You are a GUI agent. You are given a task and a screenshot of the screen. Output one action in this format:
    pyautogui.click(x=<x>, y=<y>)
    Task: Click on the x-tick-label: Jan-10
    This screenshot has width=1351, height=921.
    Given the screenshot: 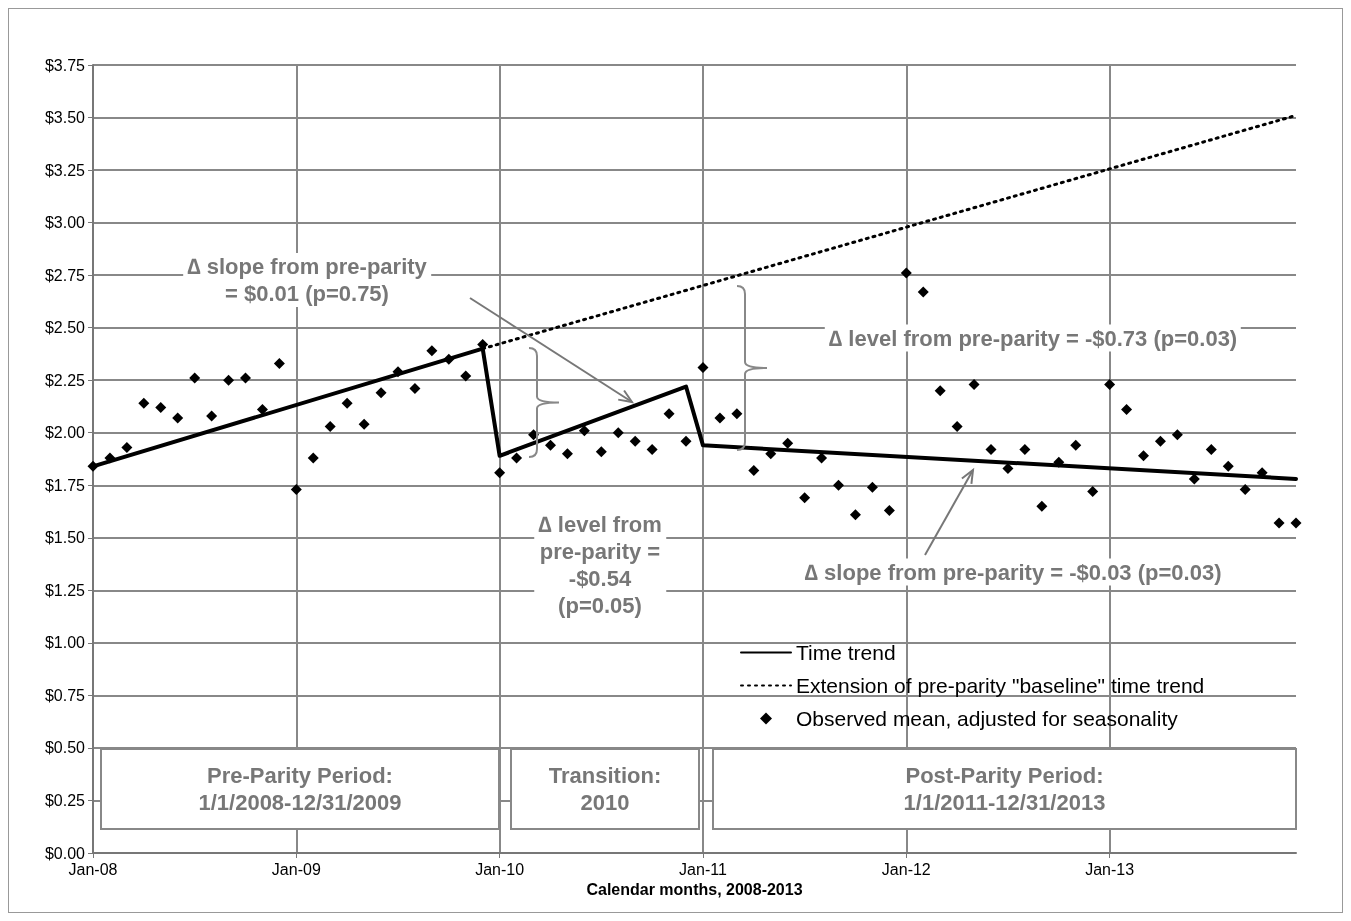 What is the action you would take?
    pyautogui.click(x=500, y=869)
    